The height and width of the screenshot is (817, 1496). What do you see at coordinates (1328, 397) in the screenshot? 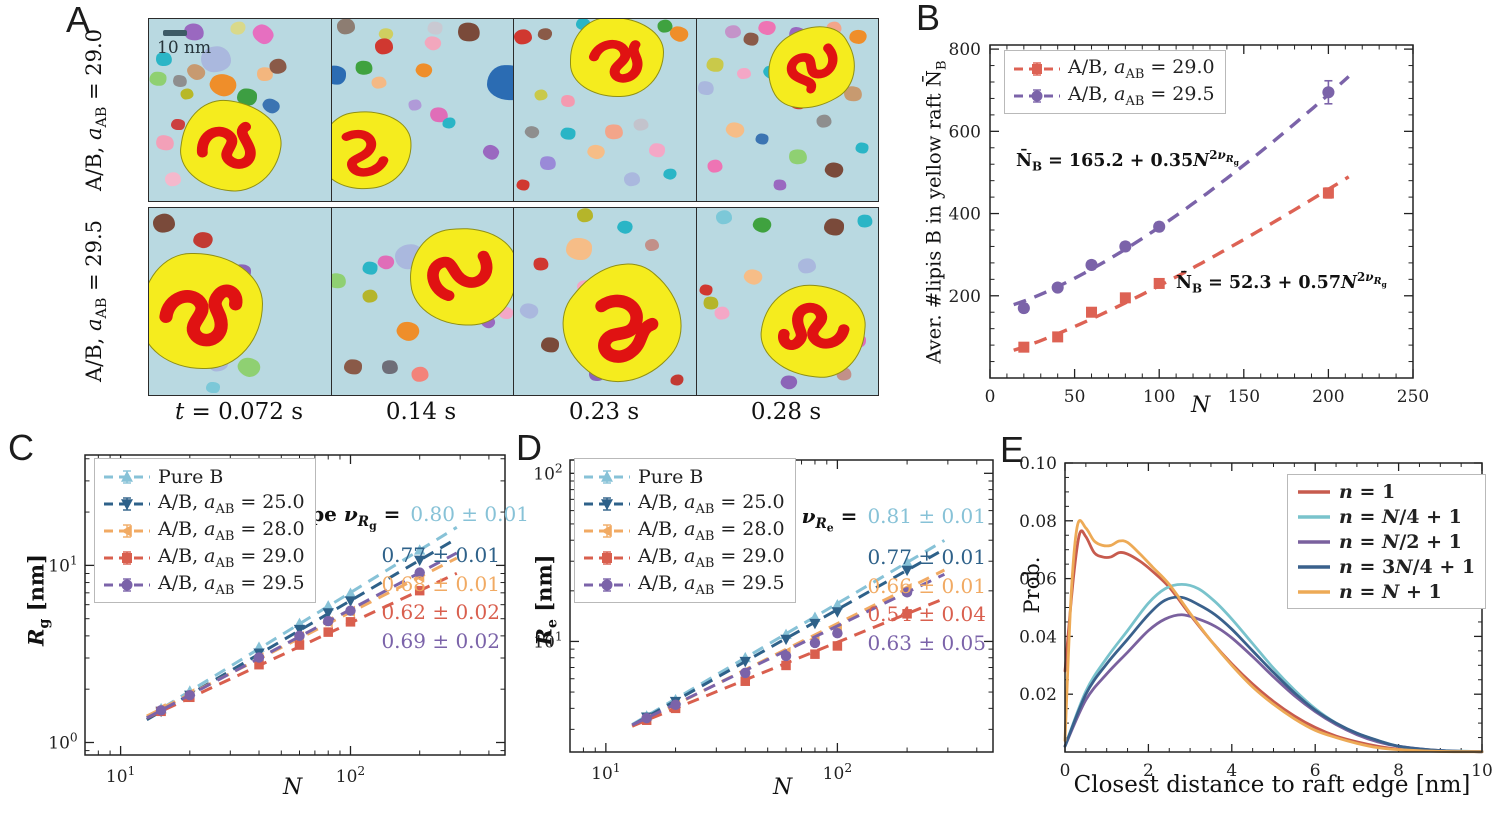
I see `svg-text: 200` at bounding box center [1328, 397].